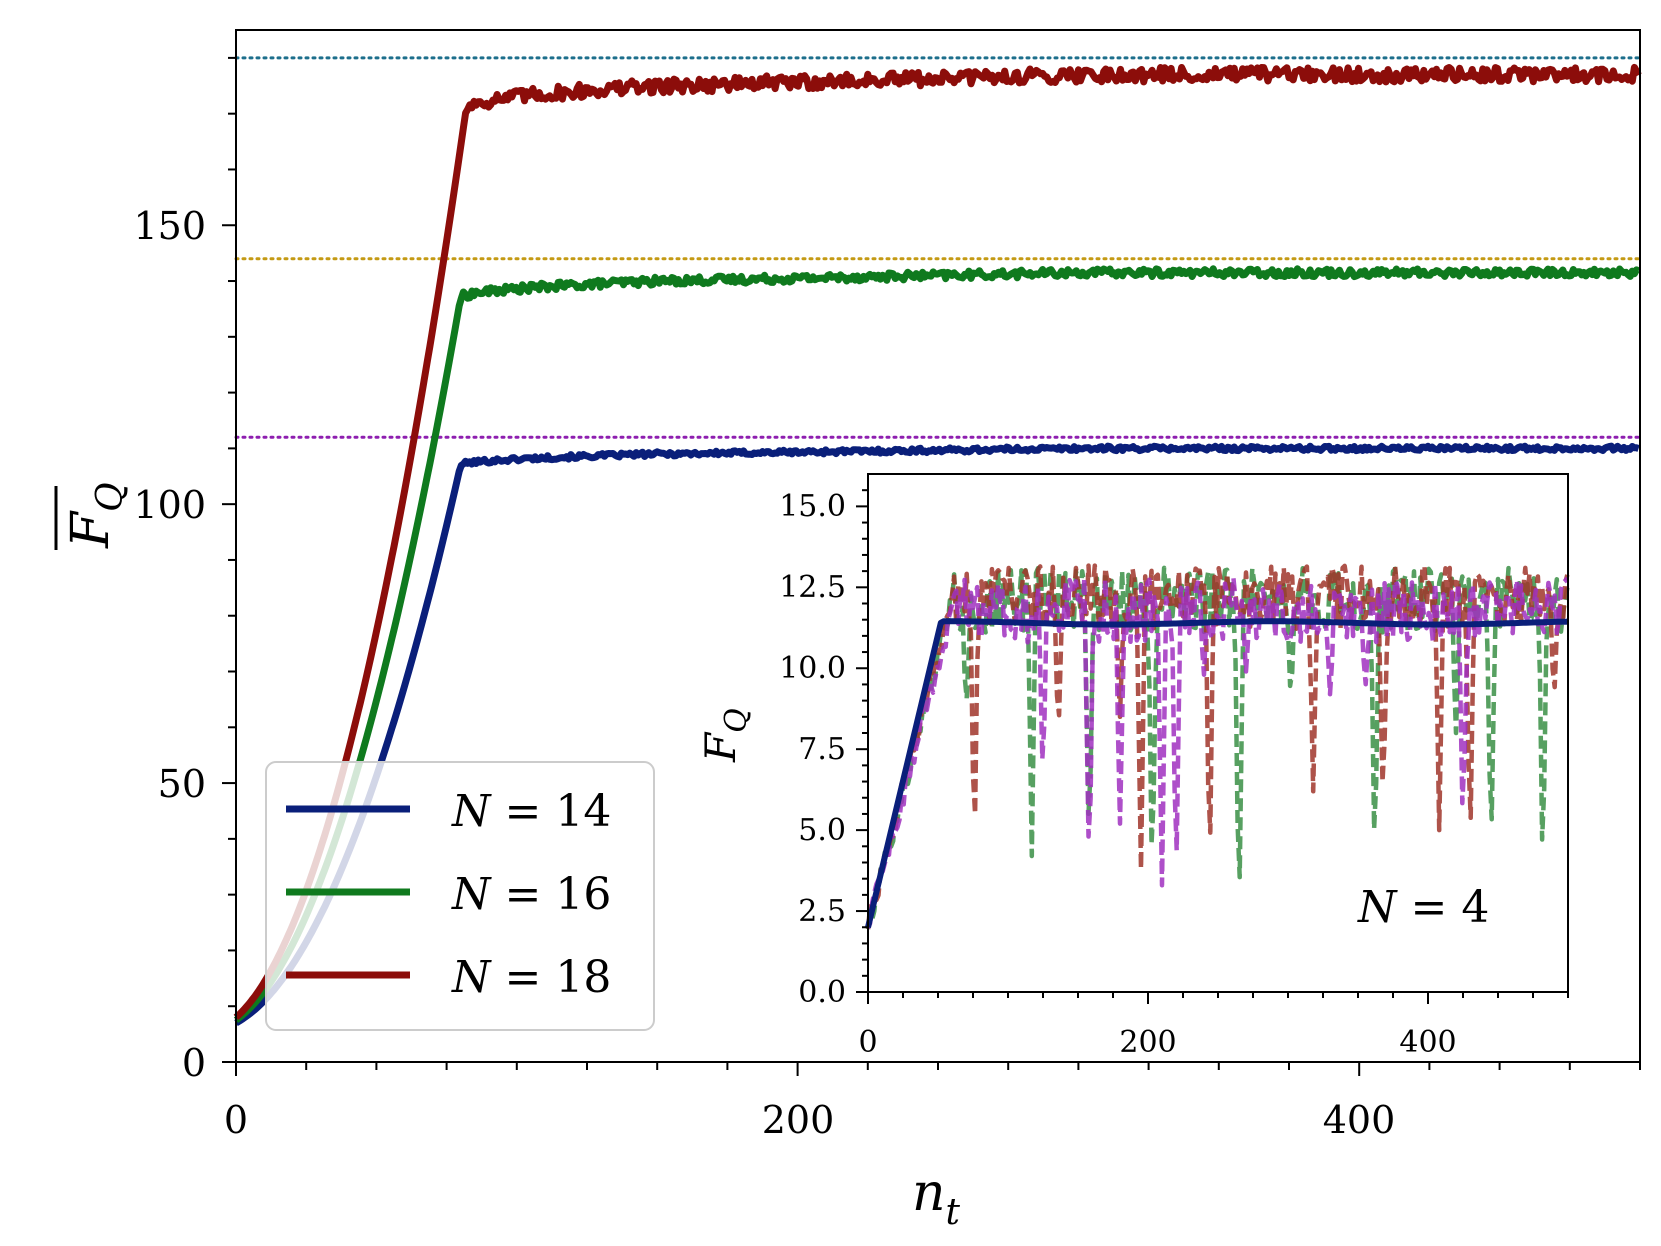  Describe the element at coordinates (867, 1042) in the screenshot. I see `inset-xtick-label-0: 0` at that location.